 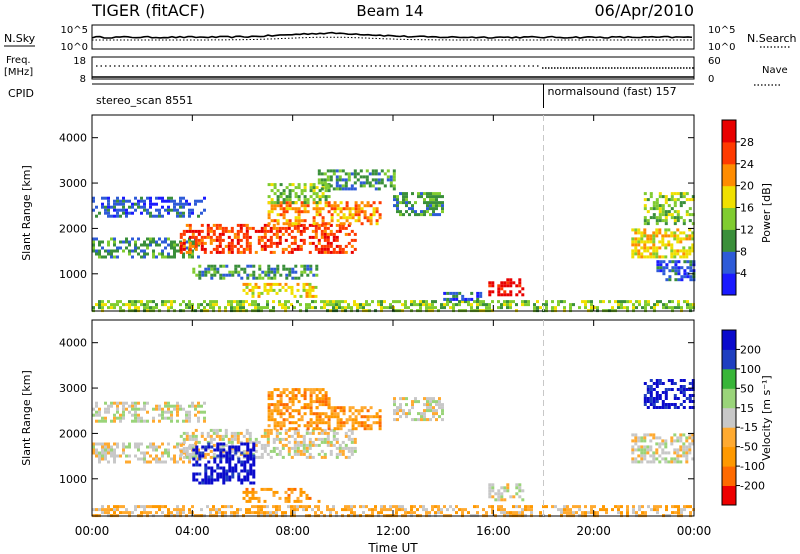 I want to click on x-tick-label: 08:00, so click(x=292, y=531).